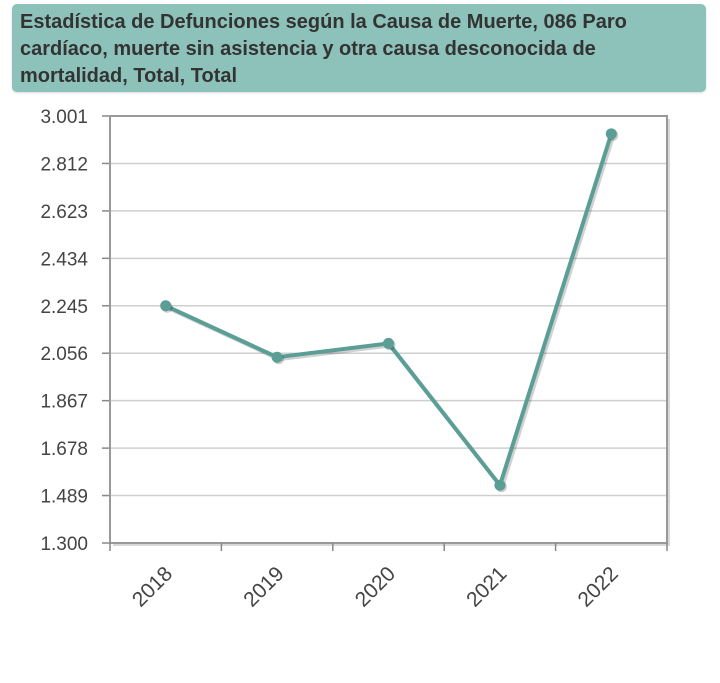 The width and height of the screenshot is (720, 683). Describe the element at coordinates (64, 449) in the screenshot. I see `y-tick-label: 1.678` at that location.